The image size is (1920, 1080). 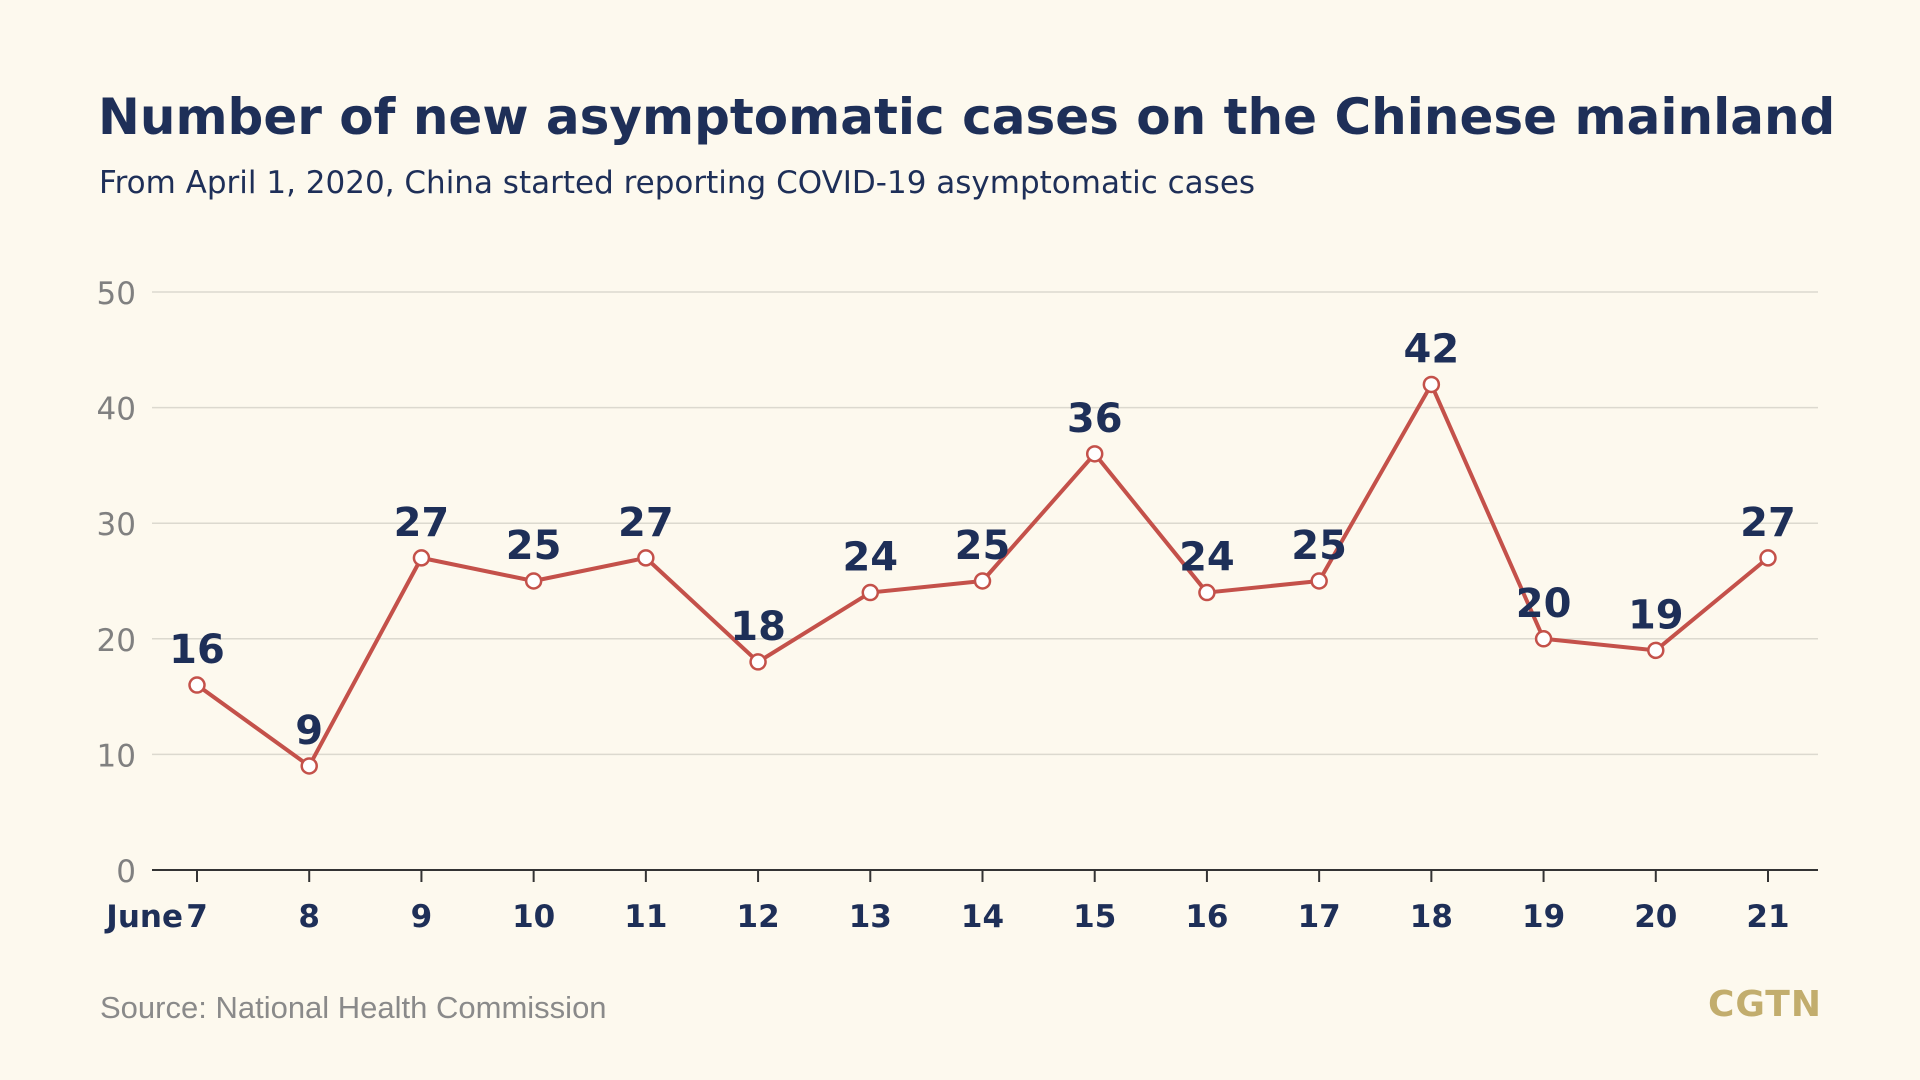 What do you see at coordinates (982, 917) in the screenshot?
I see `x-tick-label: 14` at bounding box center [982, 917].